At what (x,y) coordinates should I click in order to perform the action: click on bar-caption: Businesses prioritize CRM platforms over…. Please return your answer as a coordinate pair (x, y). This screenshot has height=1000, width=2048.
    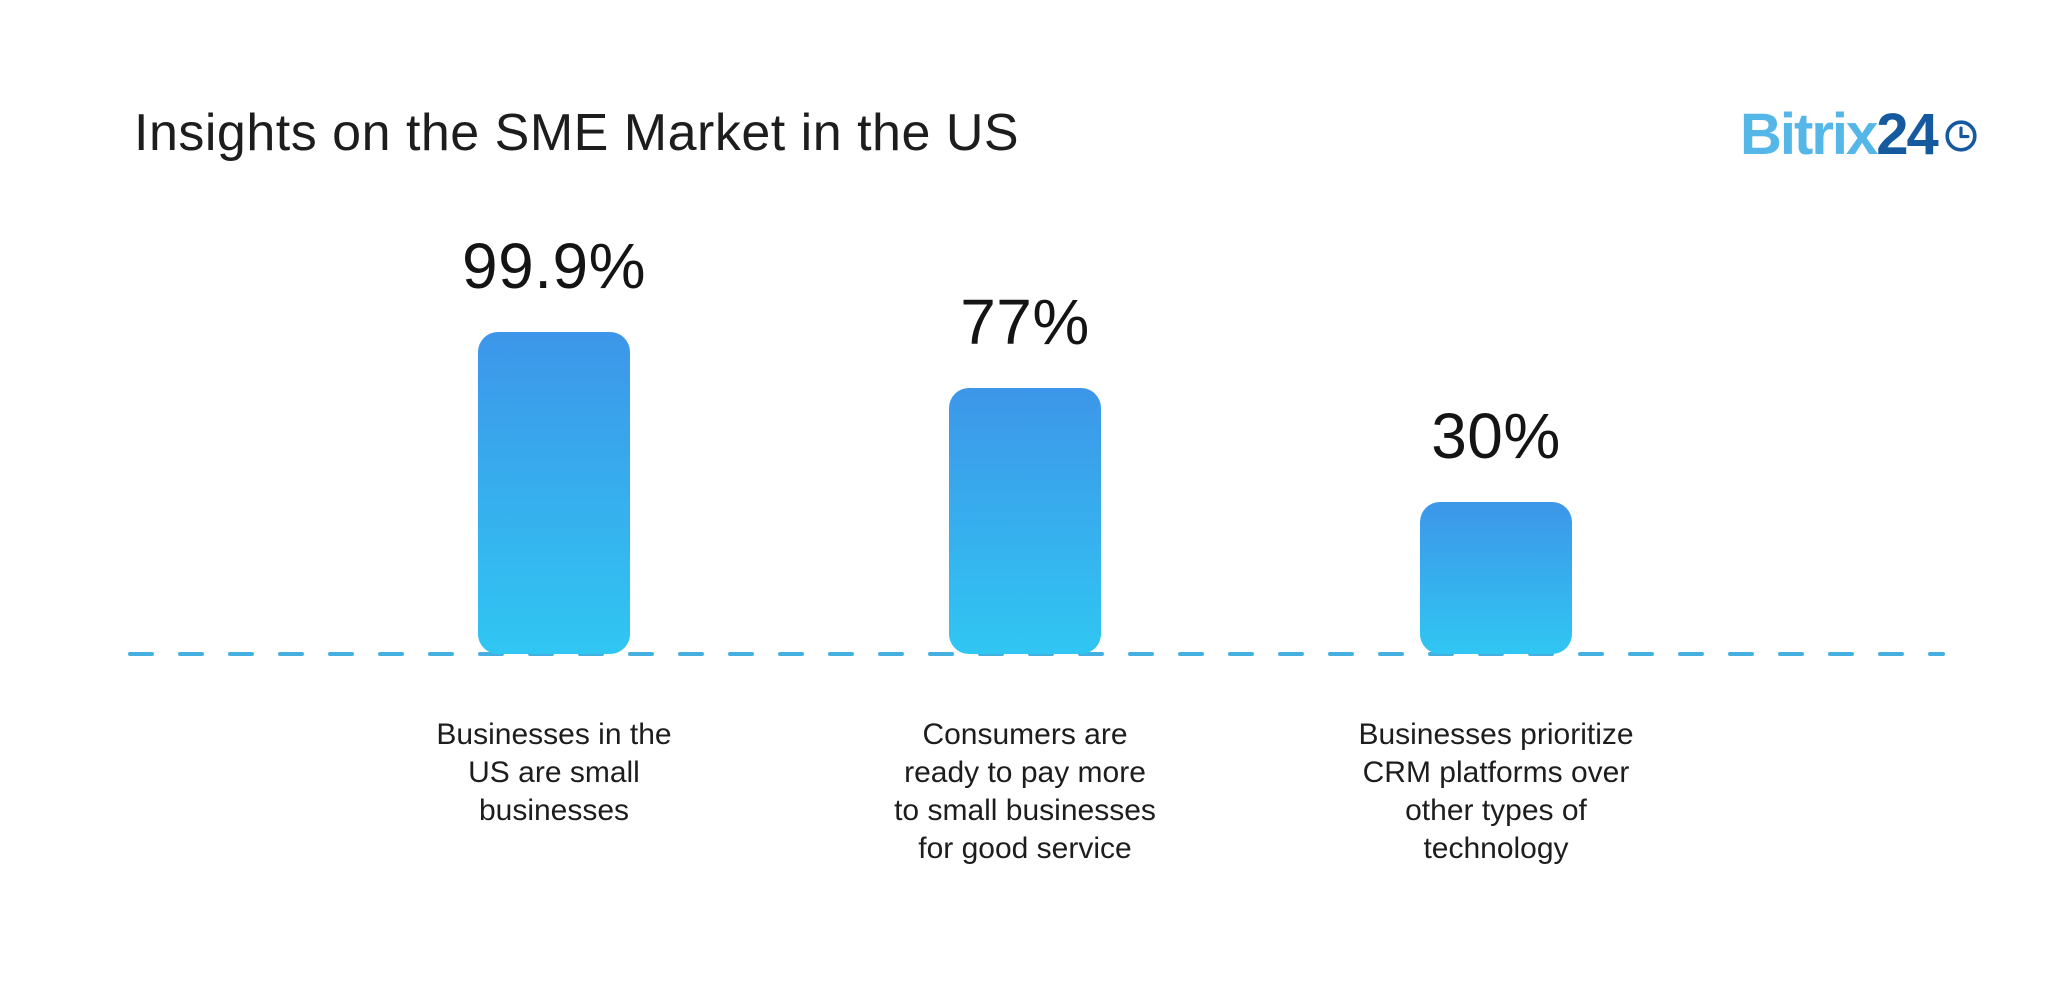
    Looking at the image, I should click on (1496, 791).